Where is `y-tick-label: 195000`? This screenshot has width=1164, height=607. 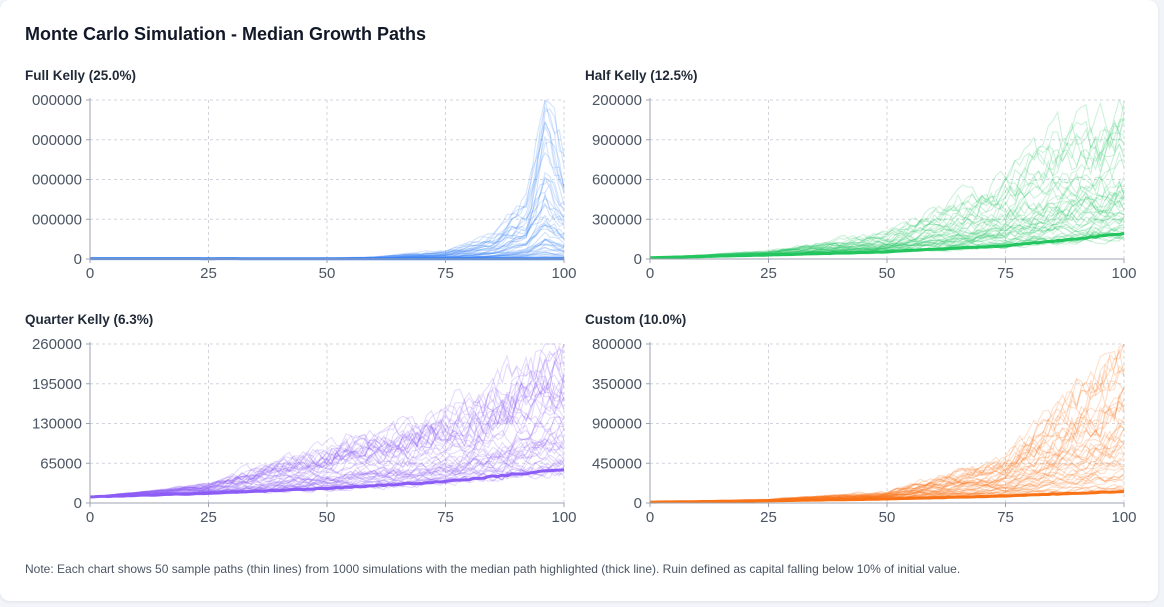 y-tick-label: 195000 is located at coordinates (57, 384).